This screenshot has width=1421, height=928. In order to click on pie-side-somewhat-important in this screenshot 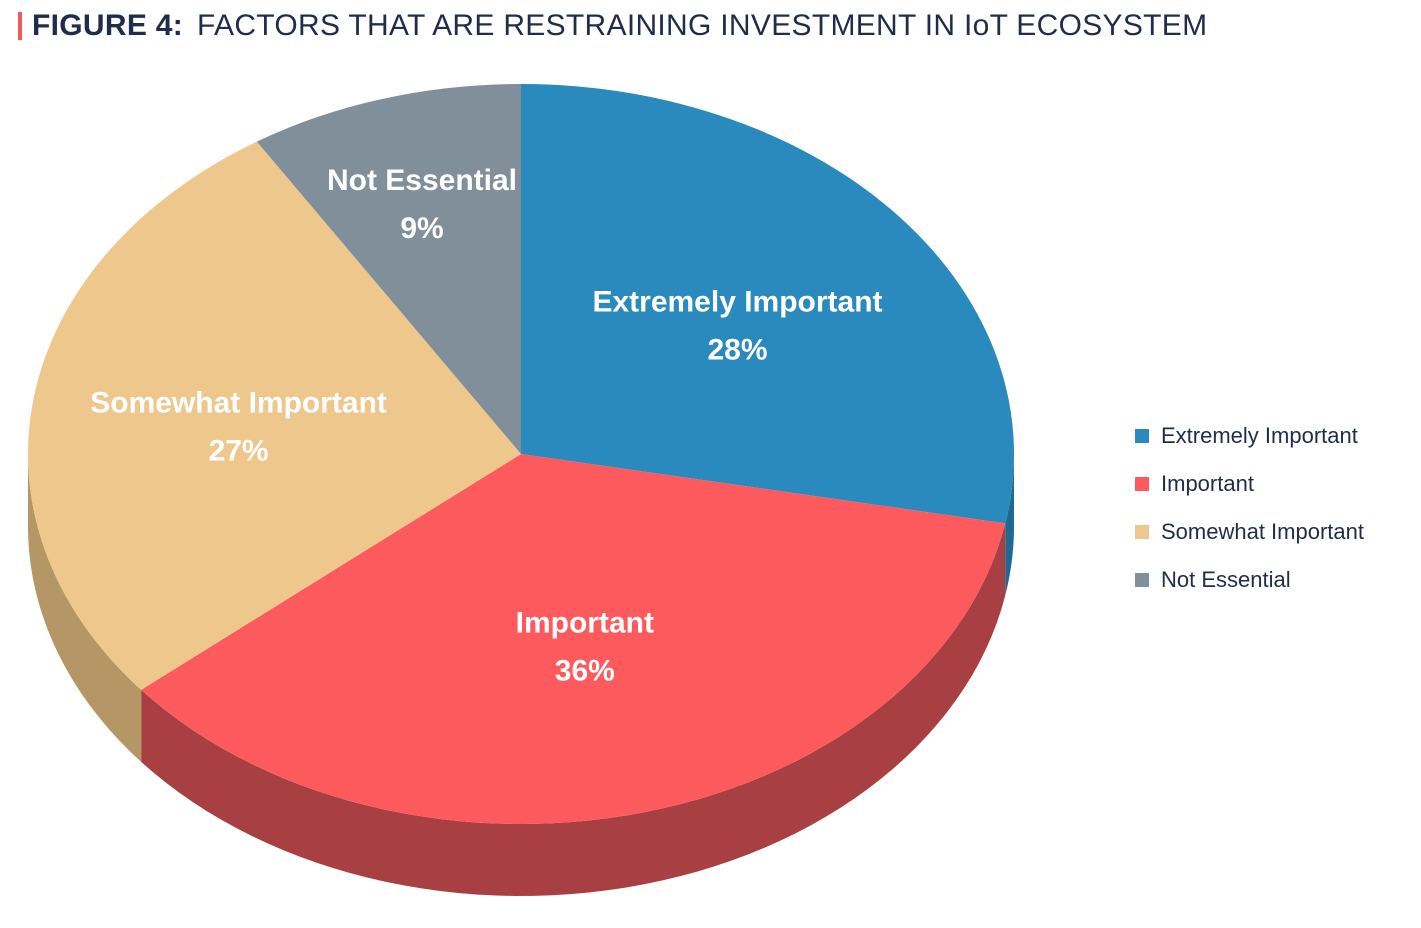, I will do `click(85, 608)`.